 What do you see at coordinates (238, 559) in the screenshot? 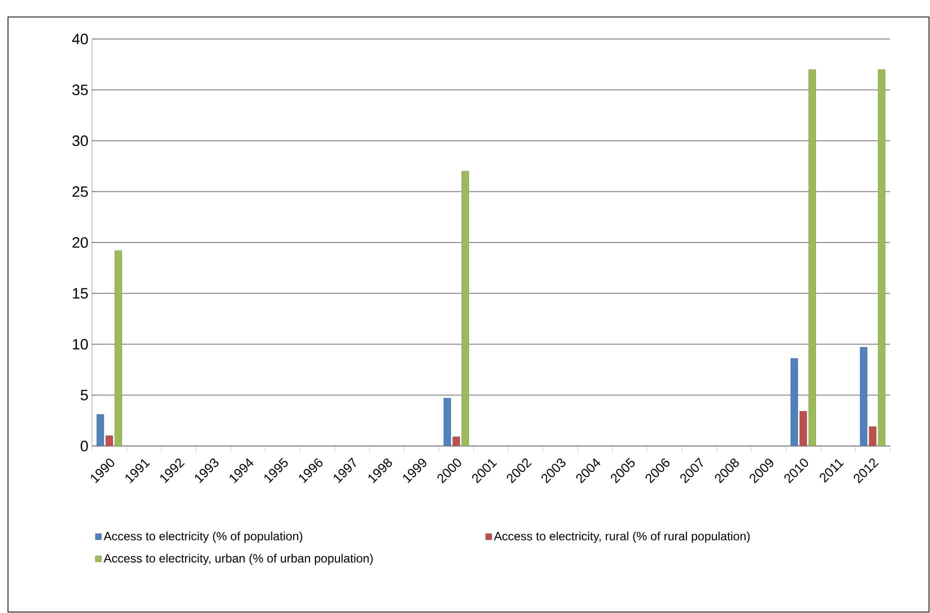
I see `legend-label: Access to electricity, urban (% of urban population)` at bounding box center [238, 559].